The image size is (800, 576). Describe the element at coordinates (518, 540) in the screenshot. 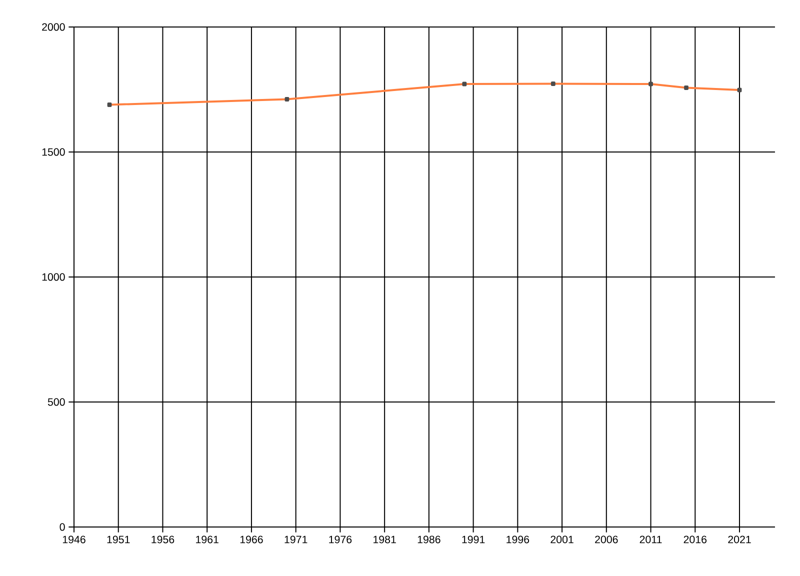

I see `x-tick-label: 1996` at that location.